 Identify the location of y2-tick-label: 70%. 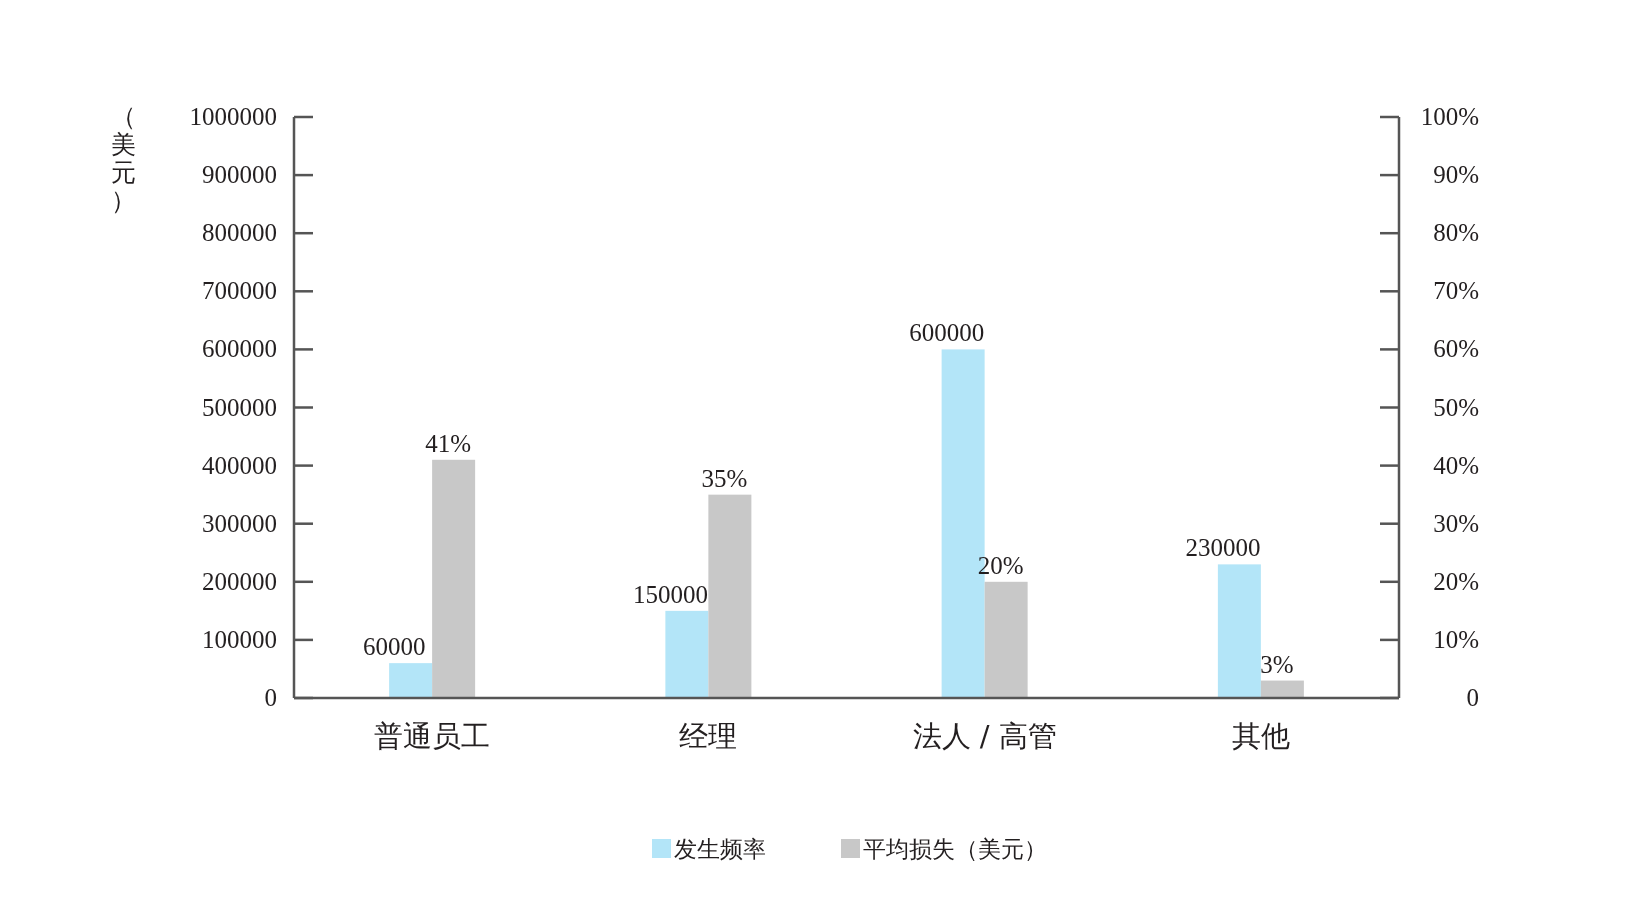
(1456, 291).